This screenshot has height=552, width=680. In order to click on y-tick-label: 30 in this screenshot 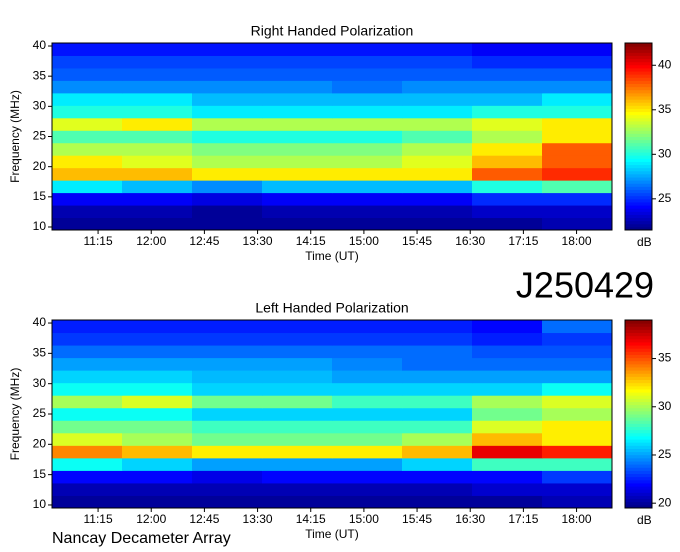, I will do `click(40, 383)`.